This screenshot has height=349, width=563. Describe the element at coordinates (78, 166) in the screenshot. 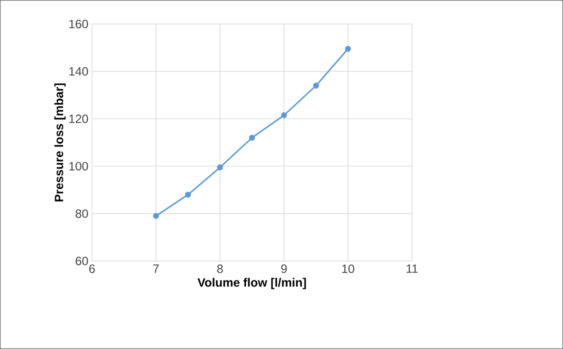

I see `y-tick-label: 100` at that location.